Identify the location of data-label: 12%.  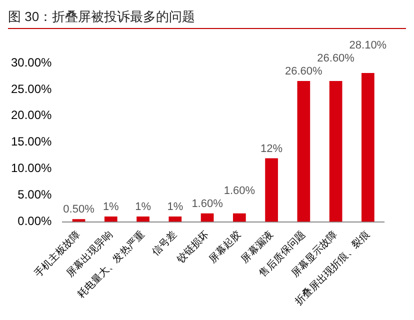
(271, 148).